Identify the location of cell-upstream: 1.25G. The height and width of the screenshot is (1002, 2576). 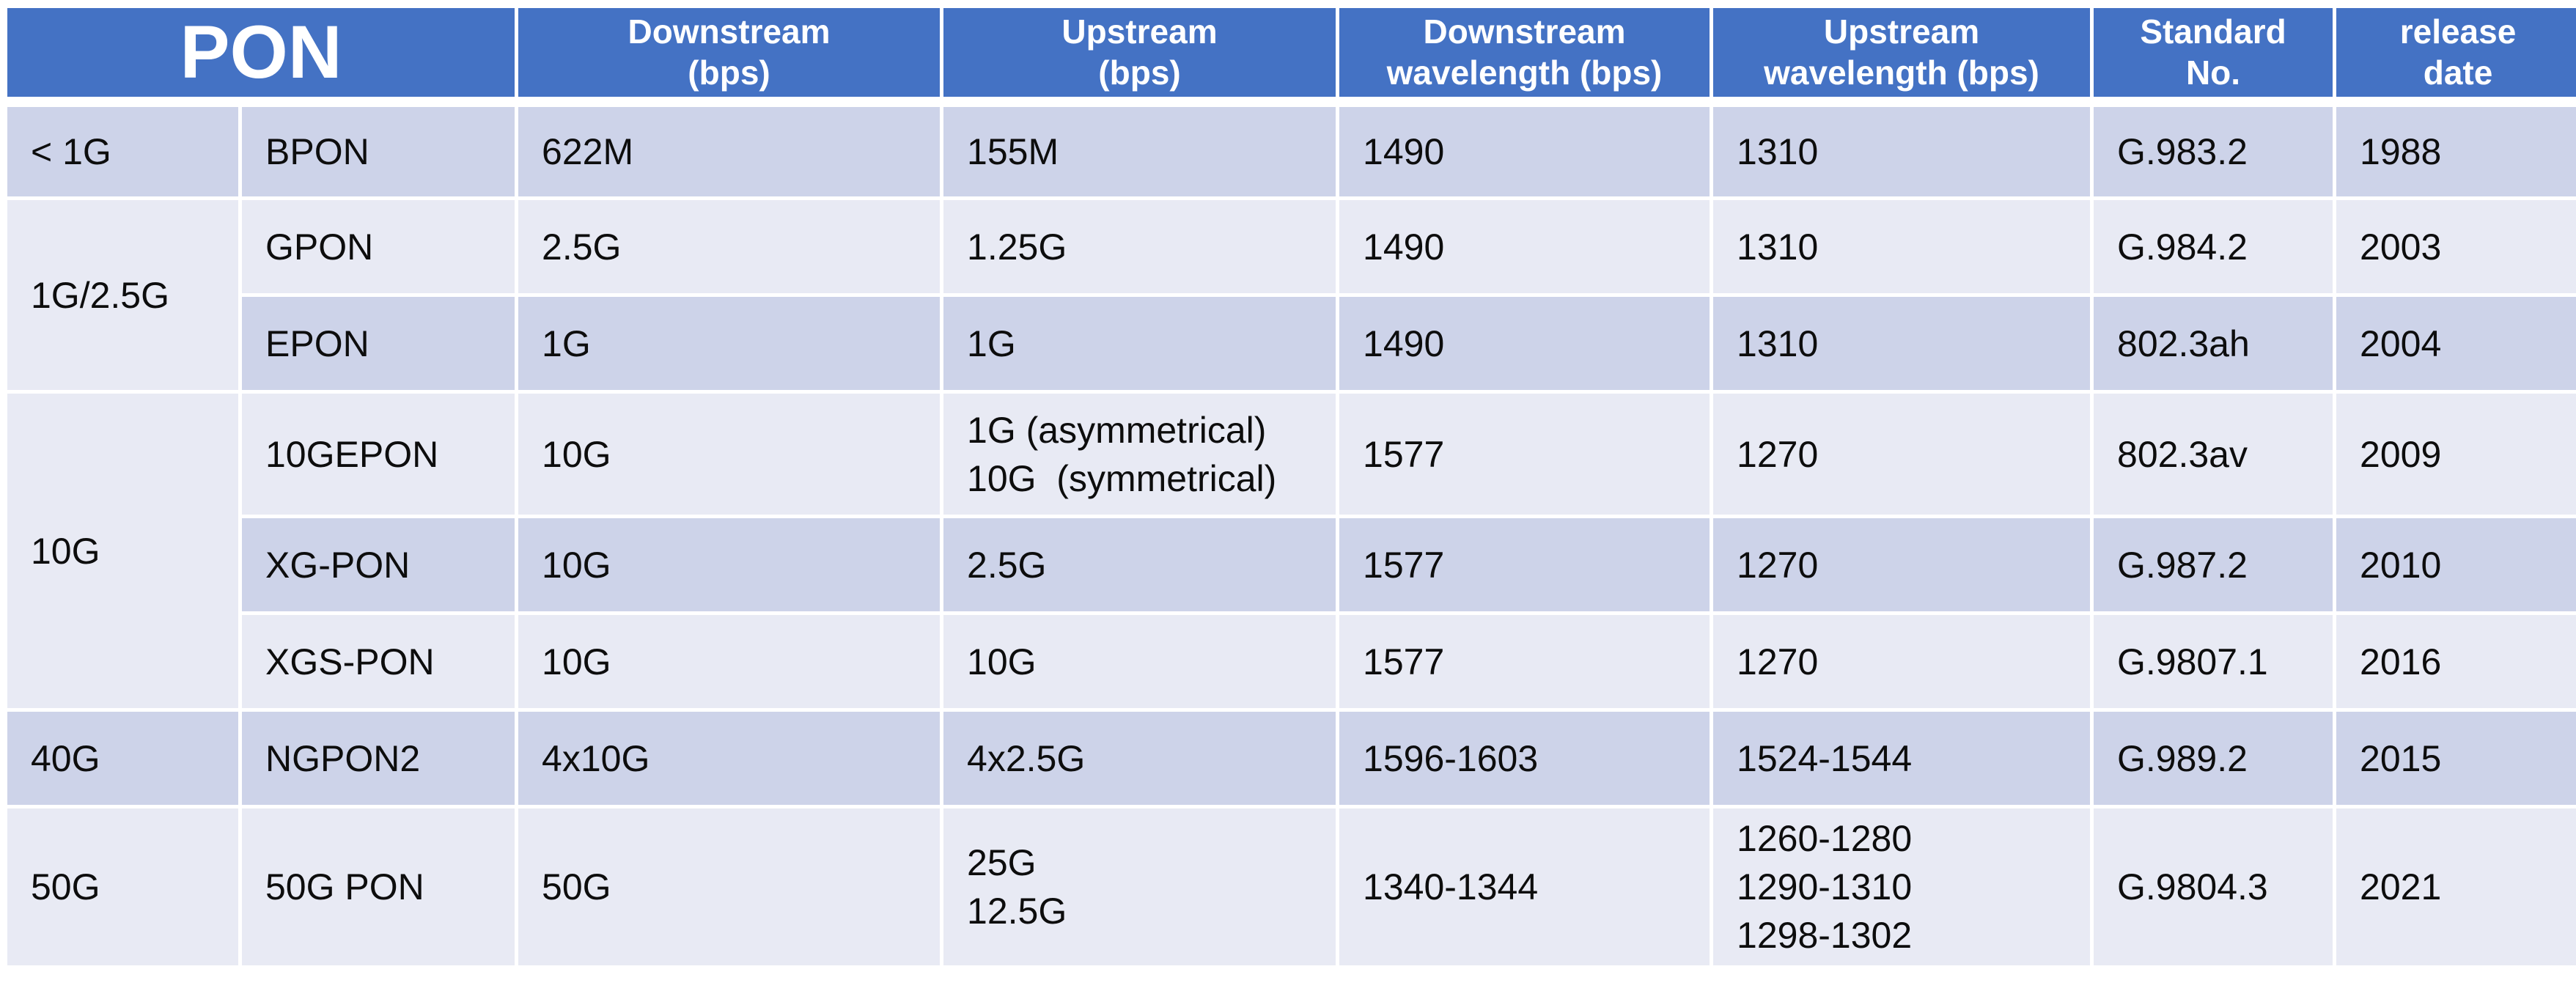
(1140, 246).